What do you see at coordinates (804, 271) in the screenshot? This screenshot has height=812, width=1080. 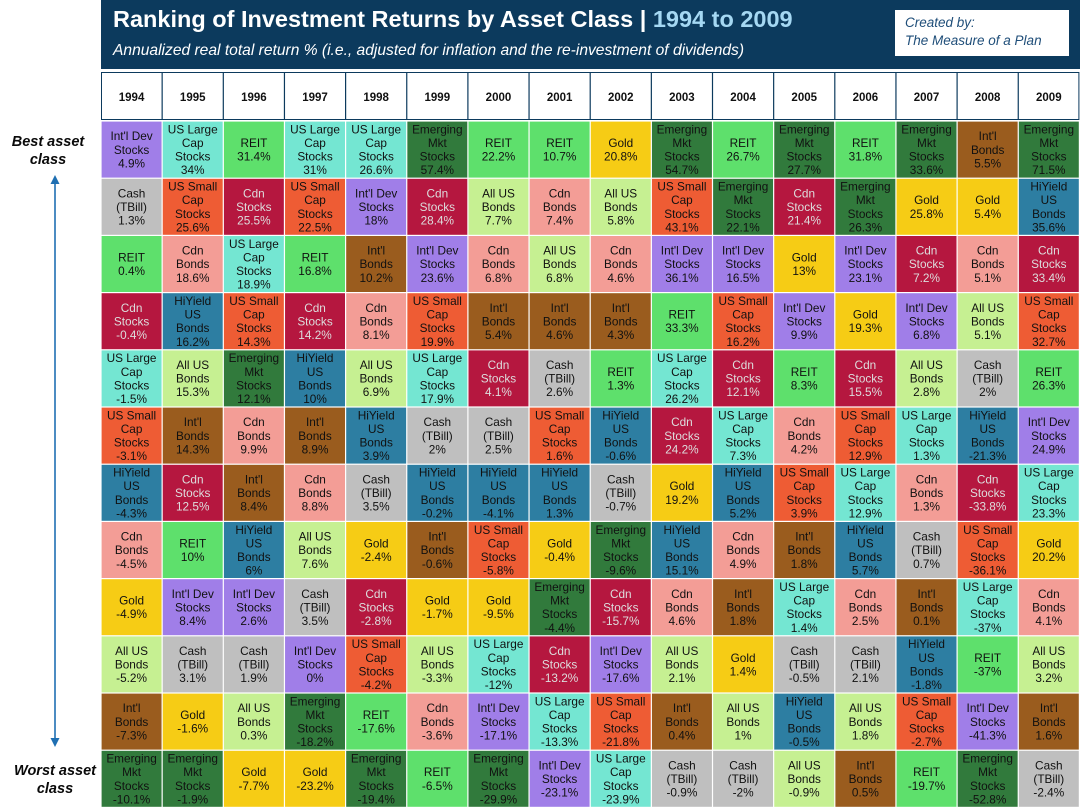 I see `cell-value: 13%` at bounding box center [804, 271].